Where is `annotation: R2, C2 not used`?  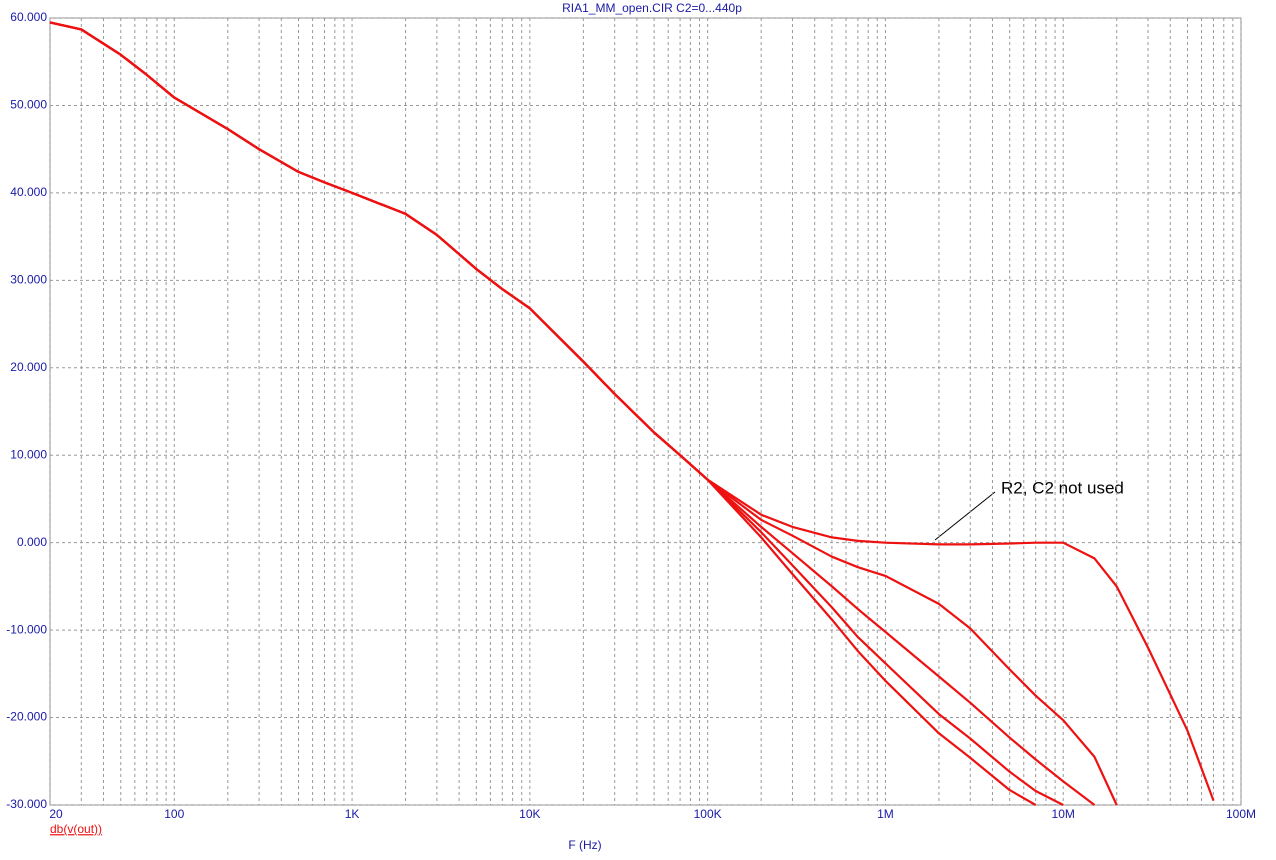
annotation: R2, C2 not used is located at coordinates (1062, 487).